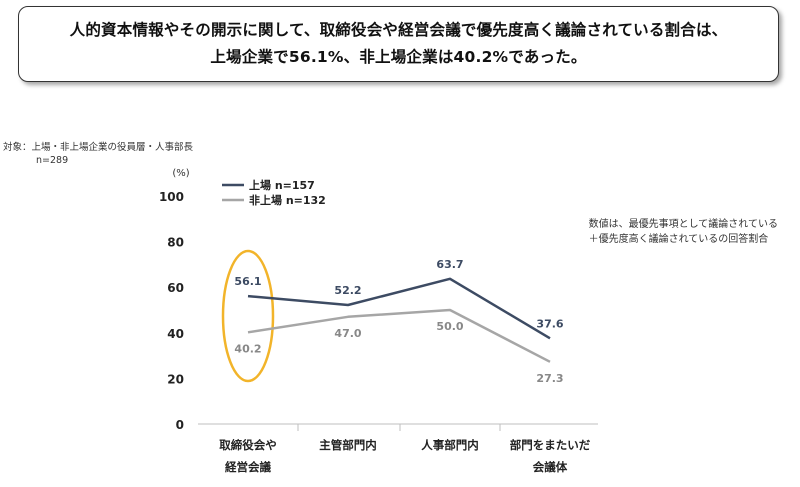  I want to click on x-tick-label: 人事部門内, so click(450, 445).